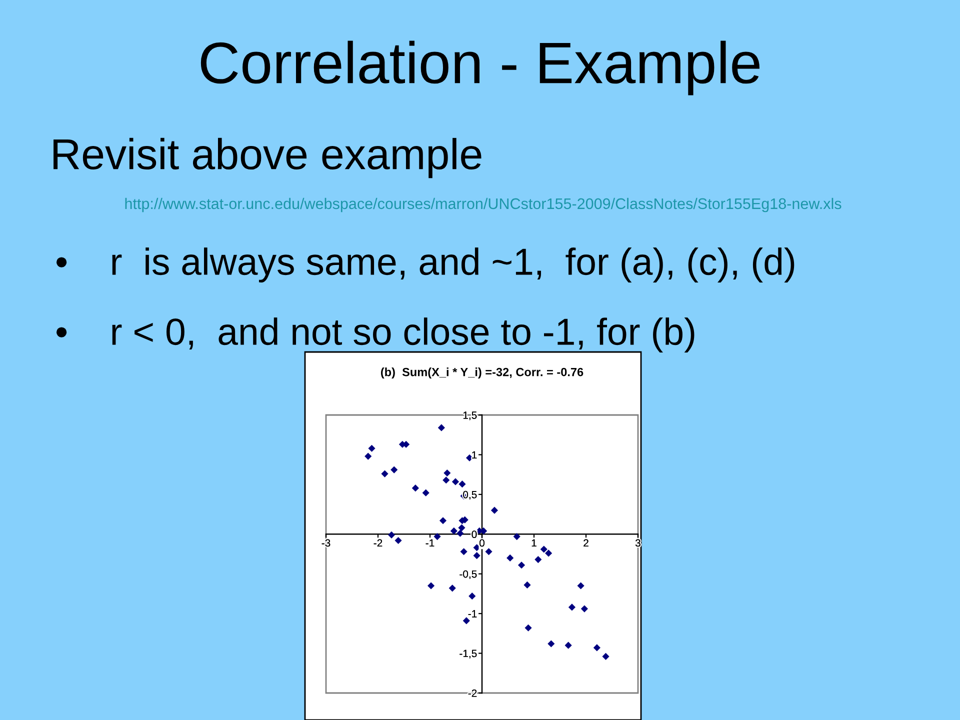 The image size is (960, 720). Describe the element at coordinates (378, 543) in the screenshot. I see `x-tick-label: -2` at that location.